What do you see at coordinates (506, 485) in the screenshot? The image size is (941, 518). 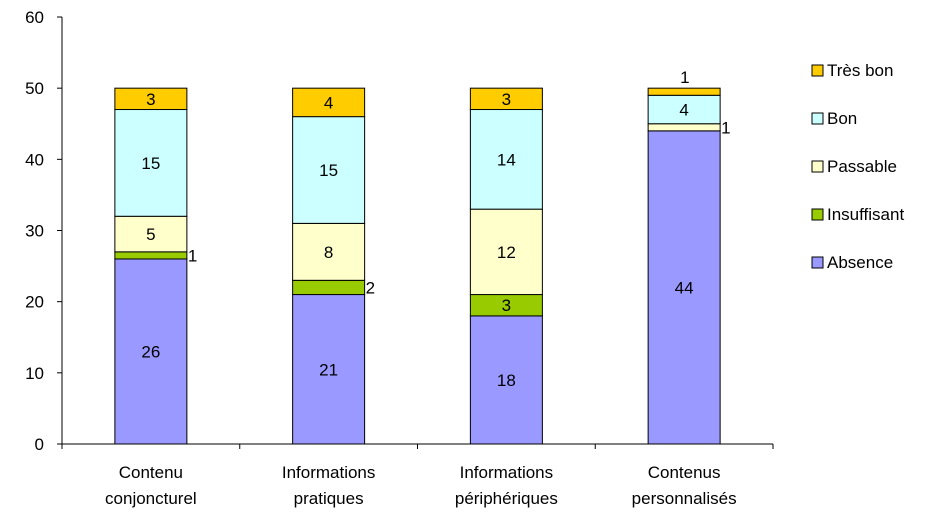 I see `x-tick-label: Informations périphériques` at bounding box center [506, 485].